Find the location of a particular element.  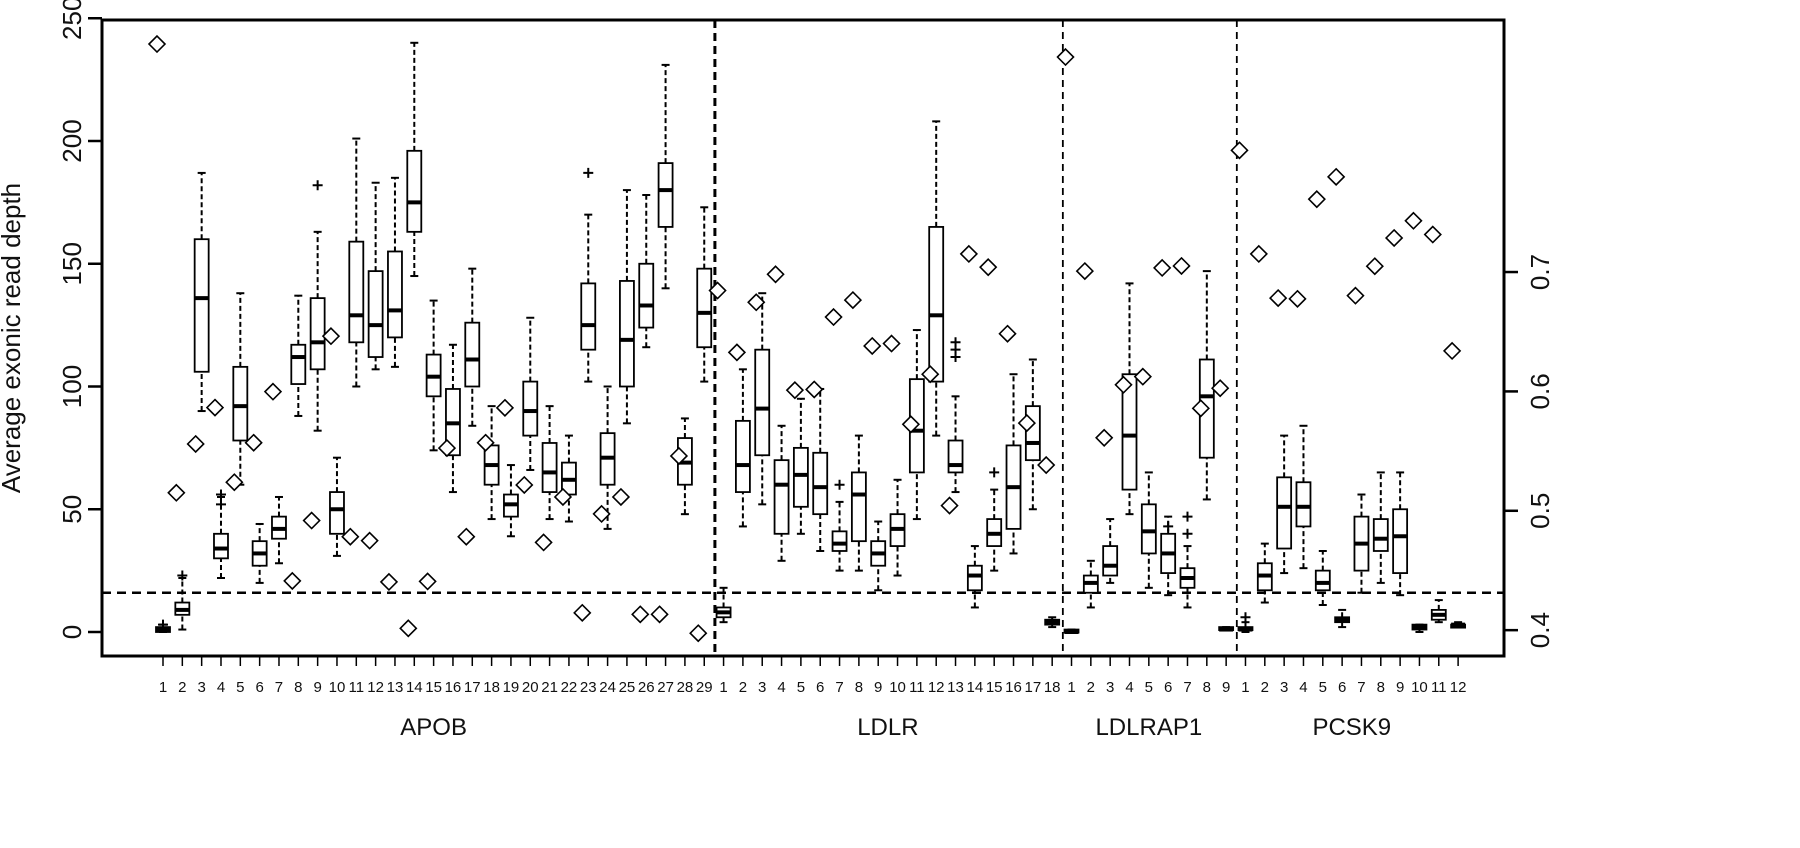

x-tick-label: 9 is located at coordinates (1400, 687).